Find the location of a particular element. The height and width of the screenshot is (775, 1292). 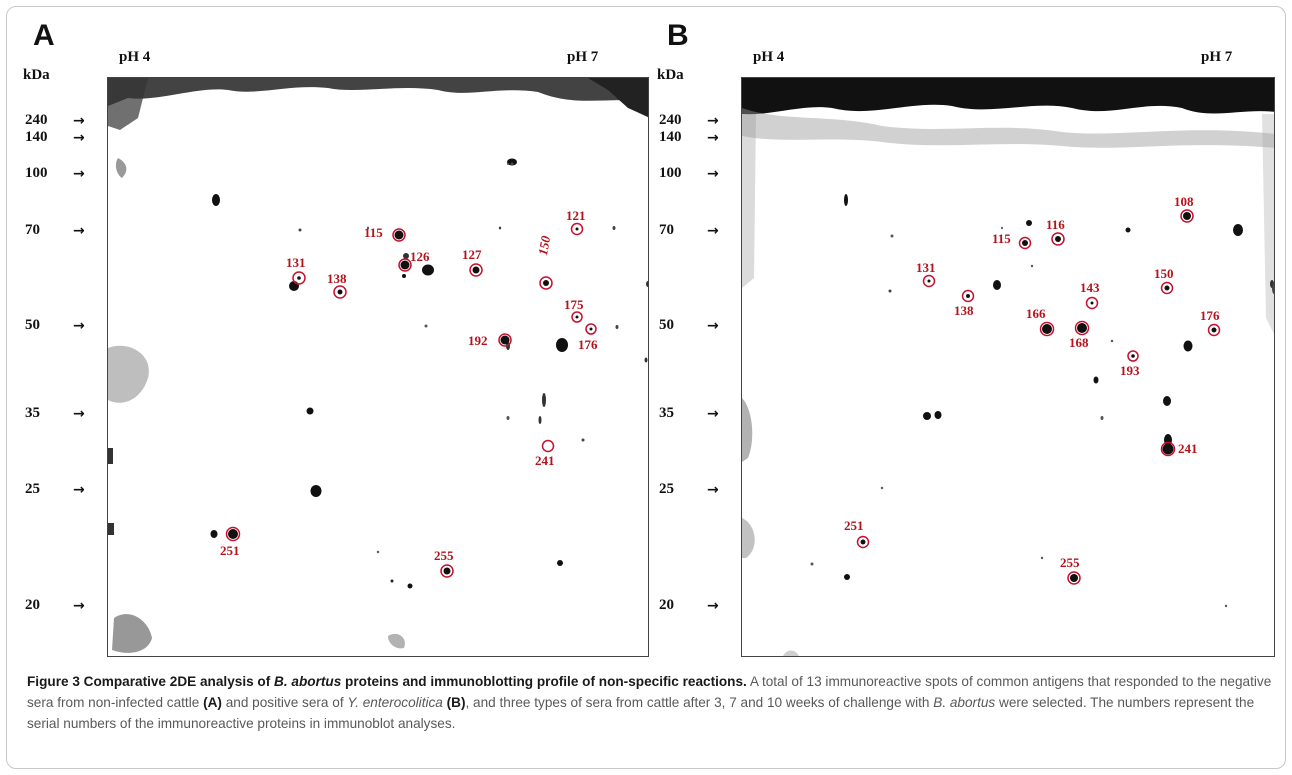

spot-label: 121 is located at coordinates (576, 215).